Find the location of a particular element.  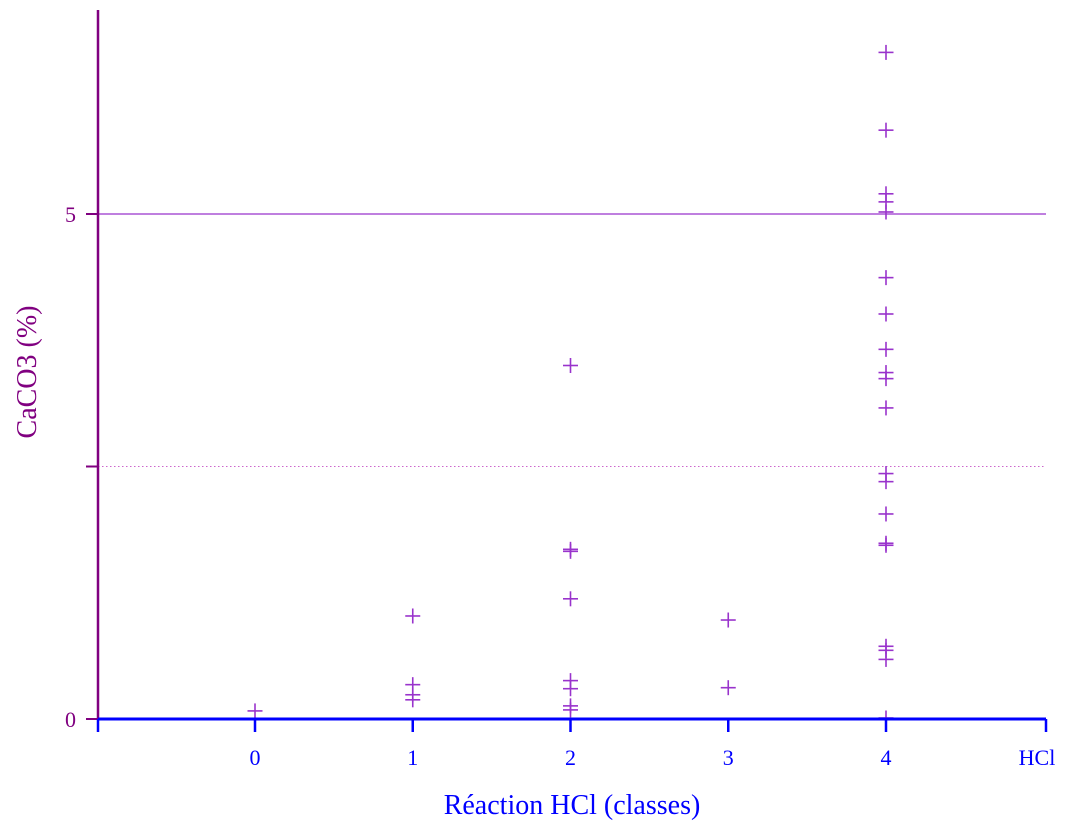

x-tick-label: 2 is located at coordinates (570, 757).